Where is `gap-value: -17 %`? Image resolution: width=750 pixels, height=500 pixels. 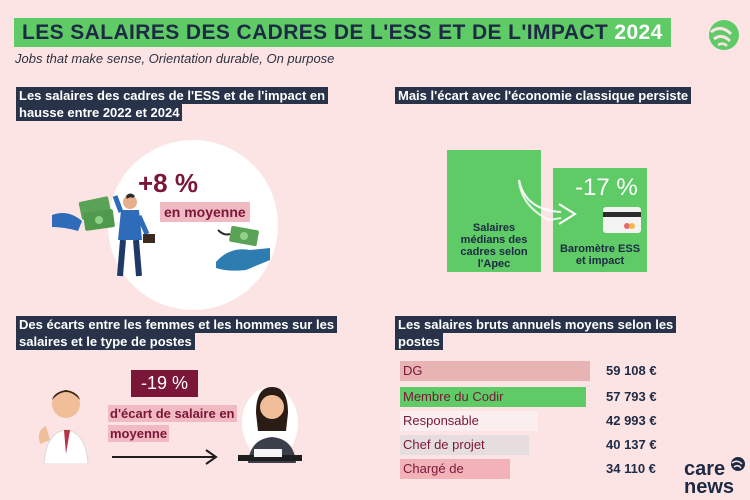 gap-value: -17 % is located at coordinates (606, 187).